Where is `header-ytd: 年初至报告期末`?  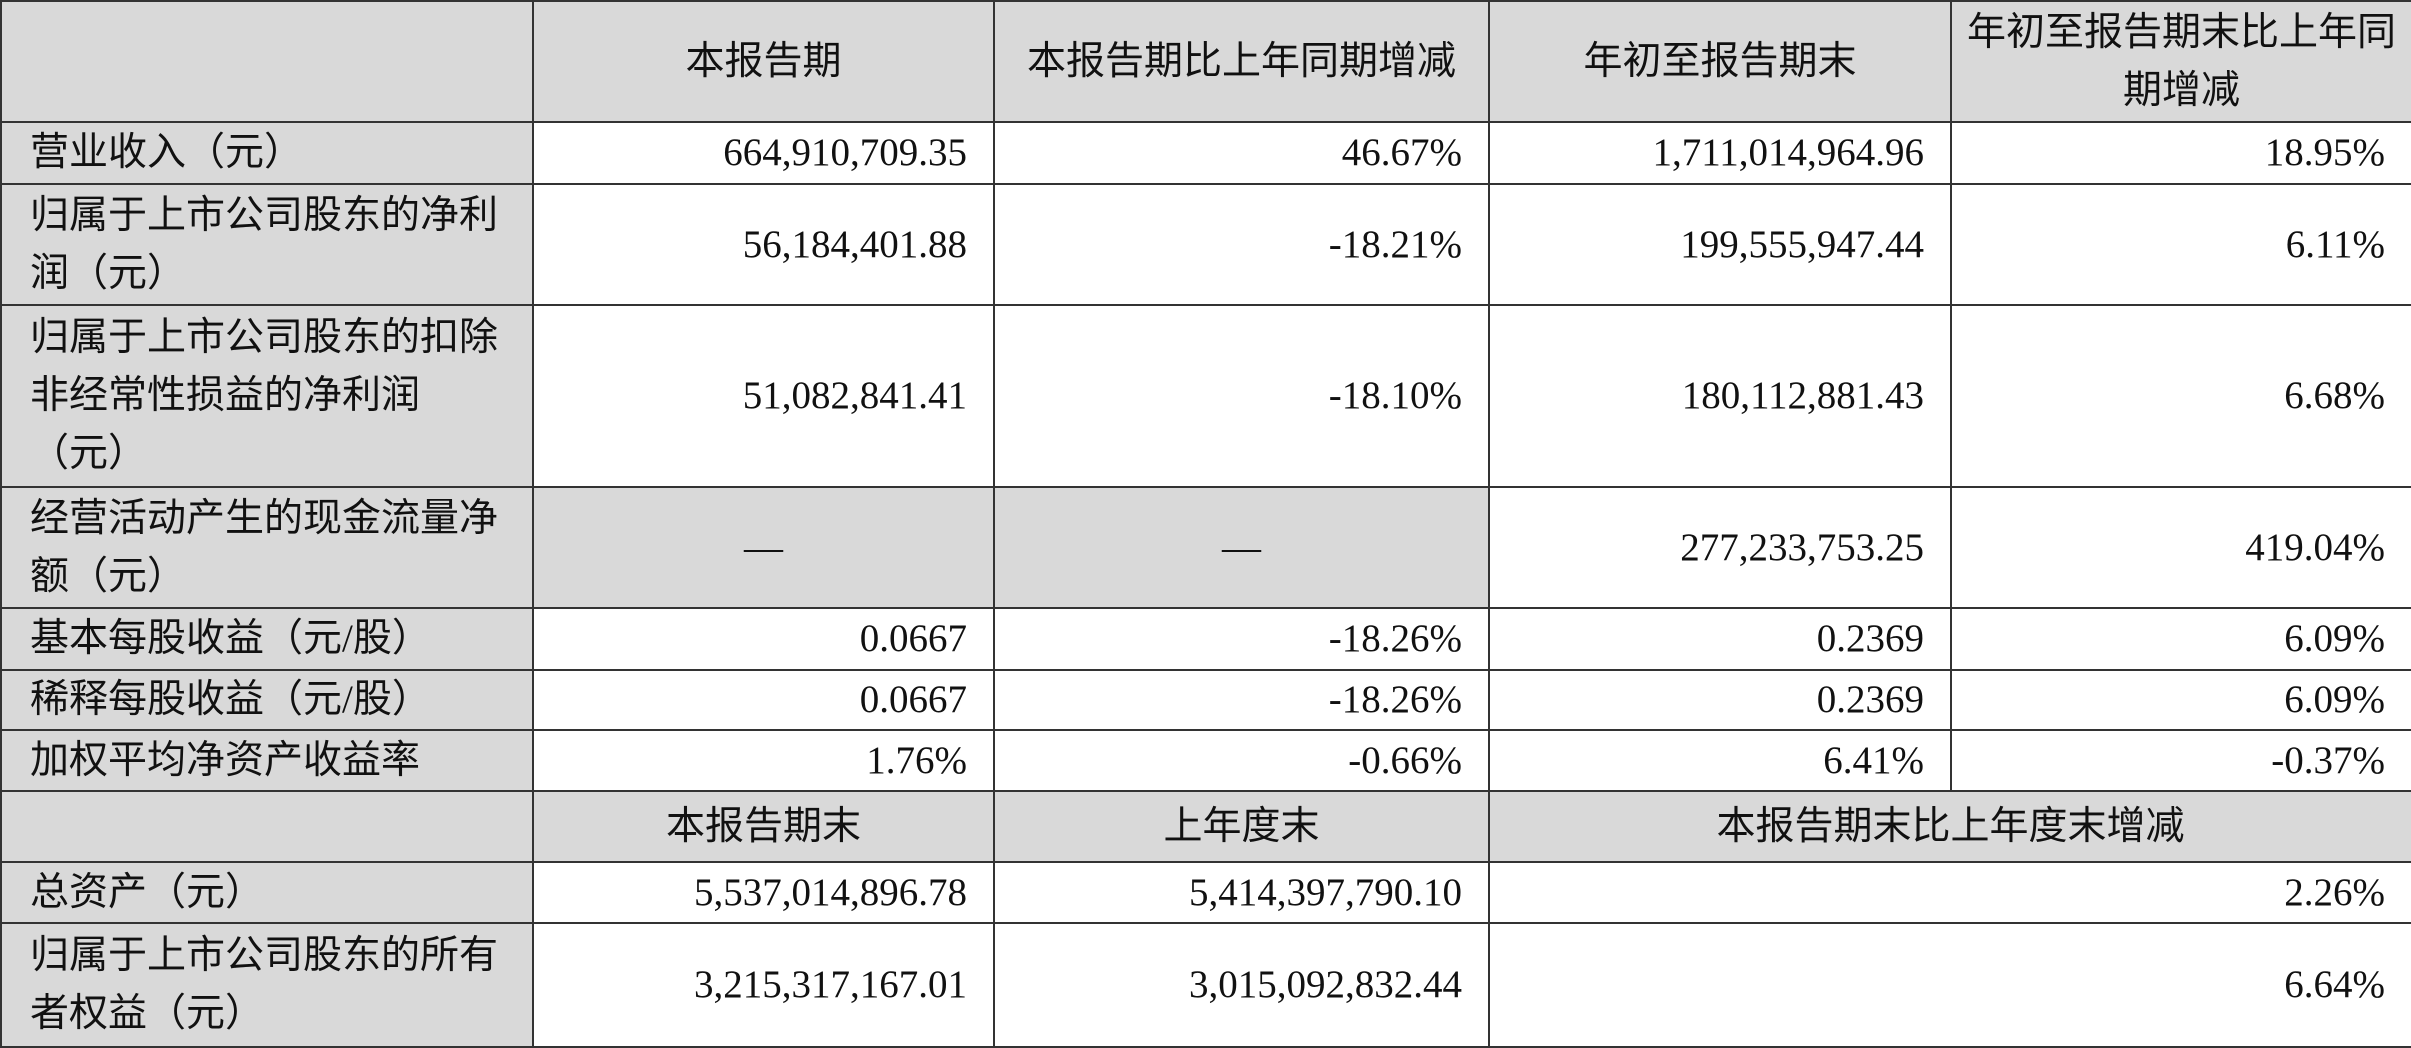
header-ytd: 年初至报告期末 is located at coordinates (1720, 61).